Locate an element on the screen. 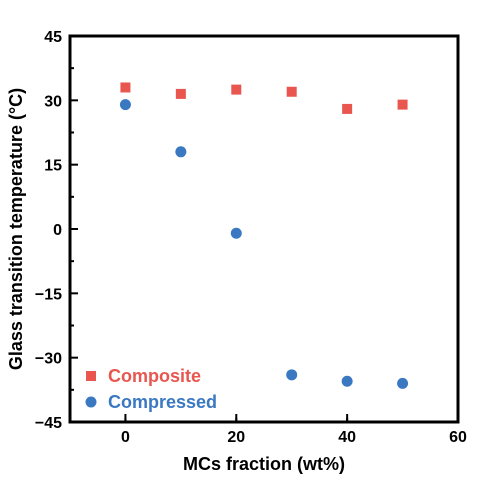 The height and width of the screenshot is (480, 483). legend-marker-composite is located at coordinates (91, 376).